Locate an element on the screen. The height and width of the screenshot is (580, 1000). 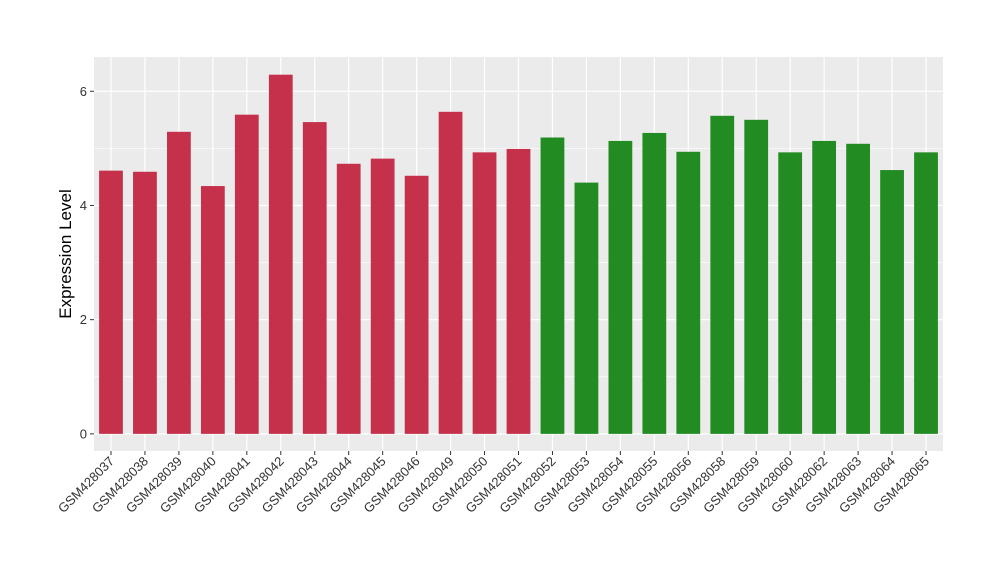
bar-GSM428063 is located at coordinates (858, 288).